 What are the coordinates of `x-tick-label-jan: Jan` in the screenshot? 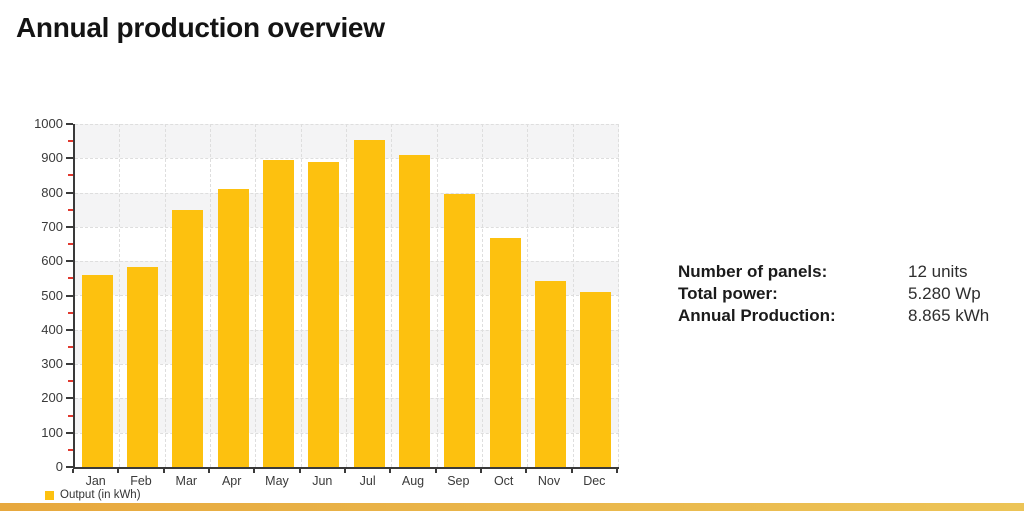 It's located at (95, 481).